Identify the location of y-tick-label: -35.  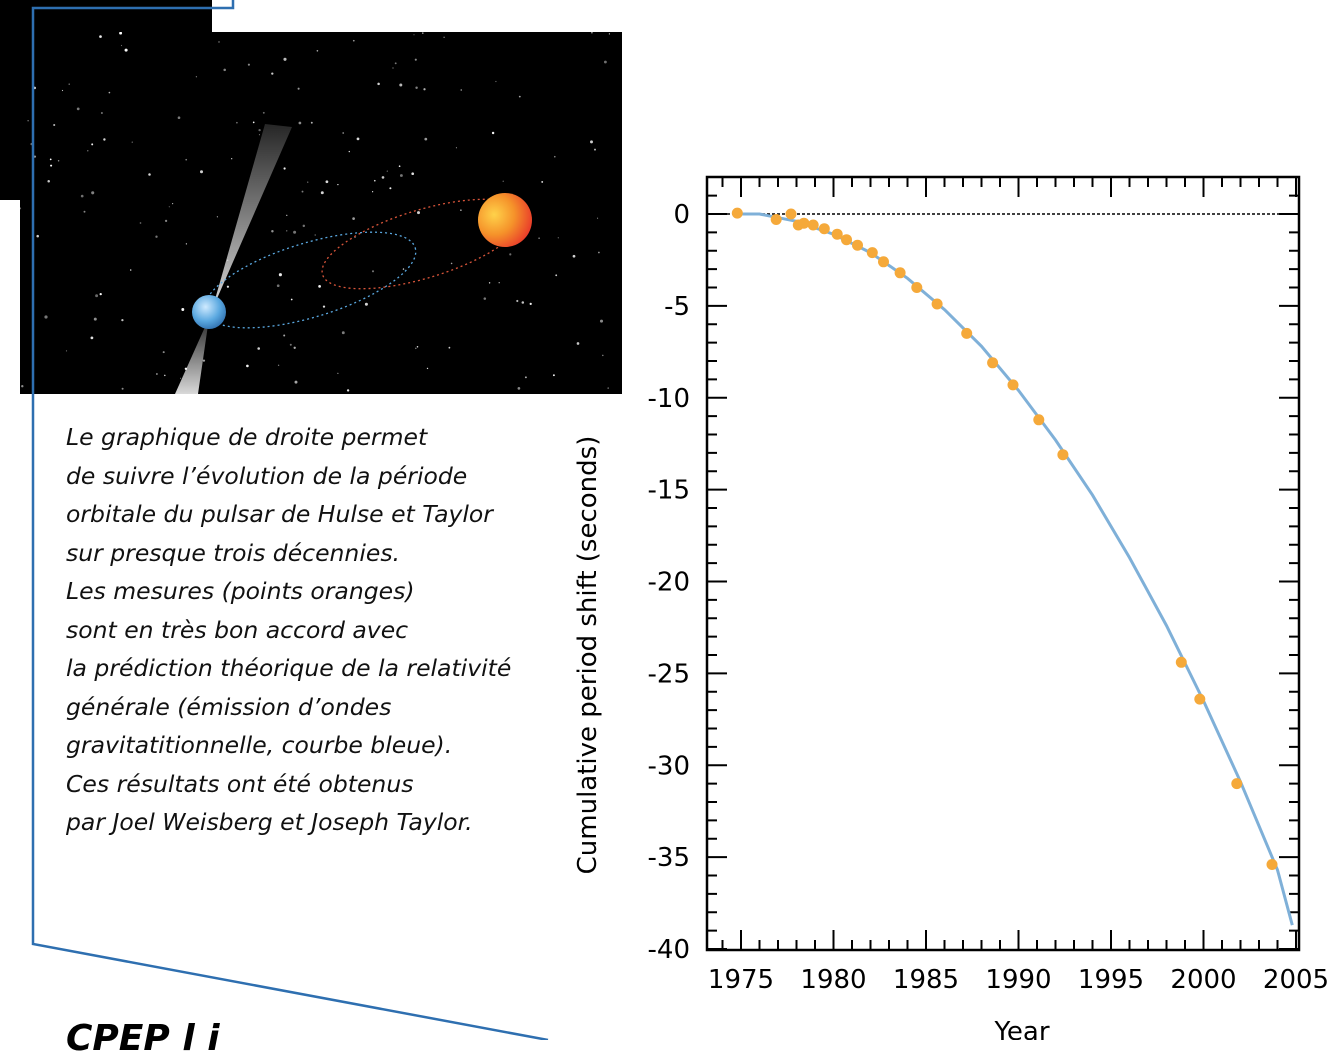
(669, 858).